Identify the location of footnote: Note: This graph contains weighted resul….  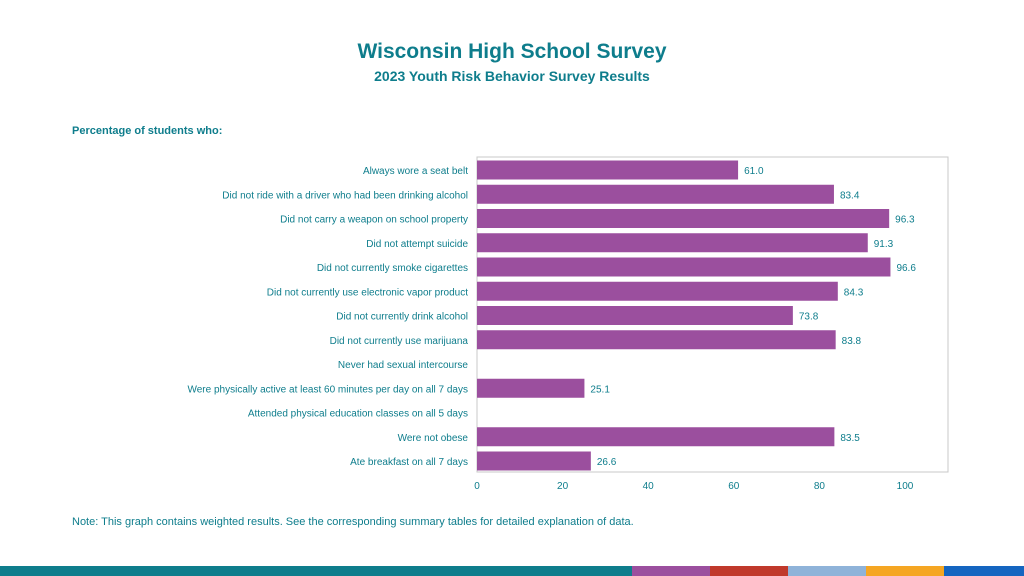
(353, 522).